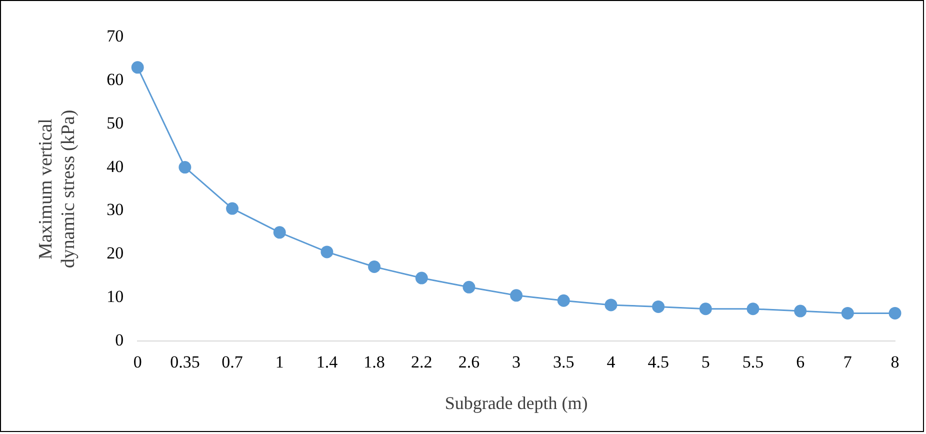 Image resolution: width=926 pixels, height=434 pixels. Describe the element at coordinates (57, 189) in the screenshot. I see `y-axis-title: Maximum vertical dynamic stress (kPa)` at that location.